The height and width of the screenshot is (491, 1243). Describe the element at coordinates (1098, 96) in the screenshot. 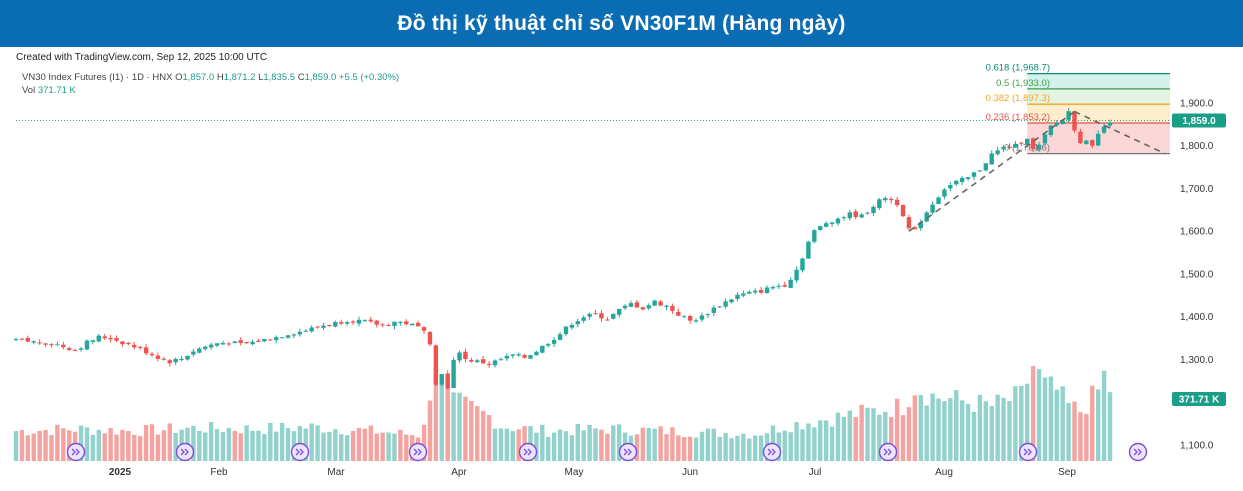

I see `fib-zone` at that location.